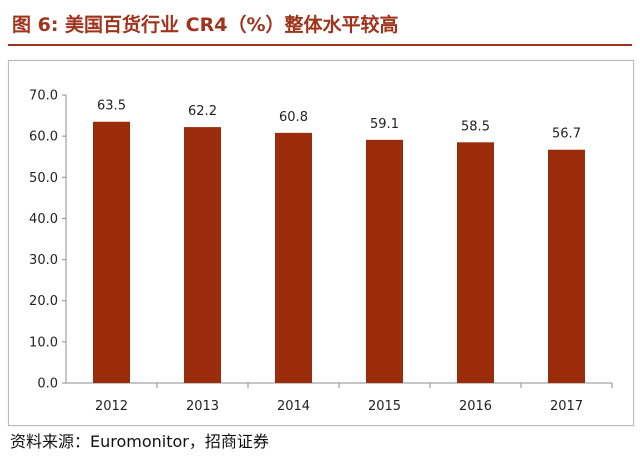  What do you see at coordinates (43, 219) in the screenshot?
I see `y-tick-label: 40.0` at bounding box center [43, 219].